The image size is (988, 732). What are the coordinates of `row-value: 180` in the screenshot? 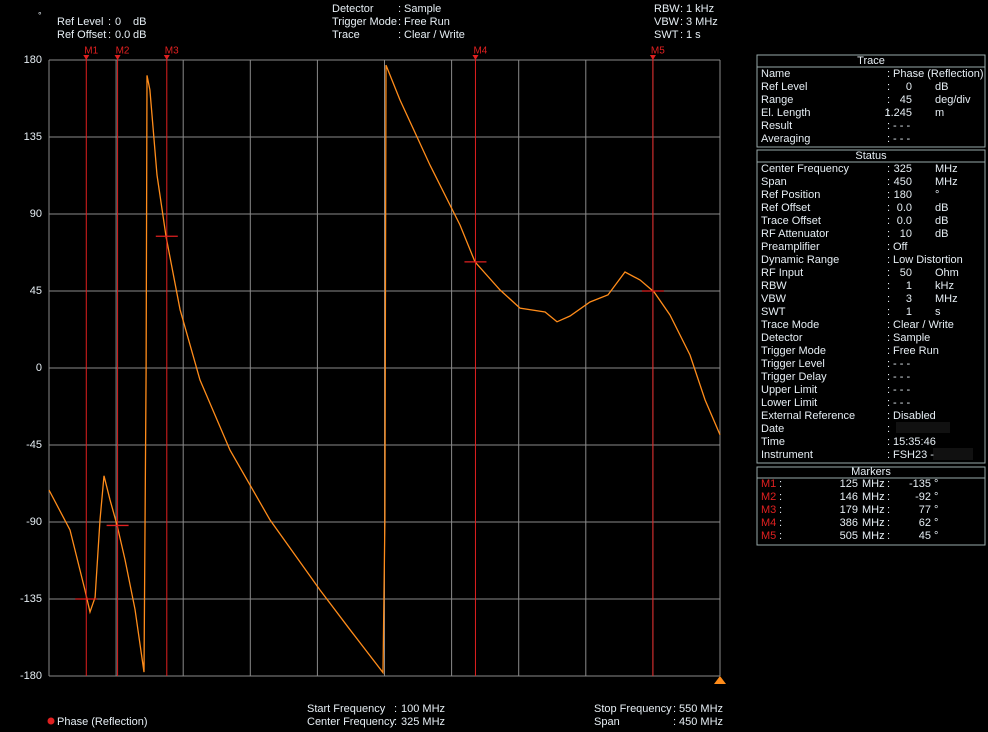 It's located at (903, 195).